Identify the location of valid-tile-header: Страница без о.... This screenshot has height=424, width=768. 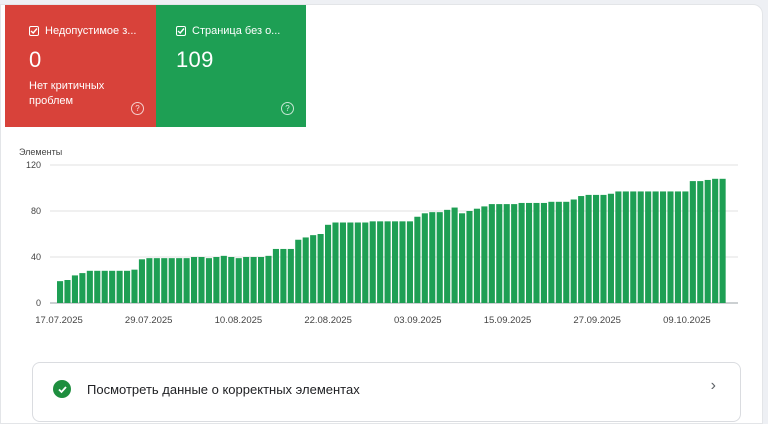
(241, 31).